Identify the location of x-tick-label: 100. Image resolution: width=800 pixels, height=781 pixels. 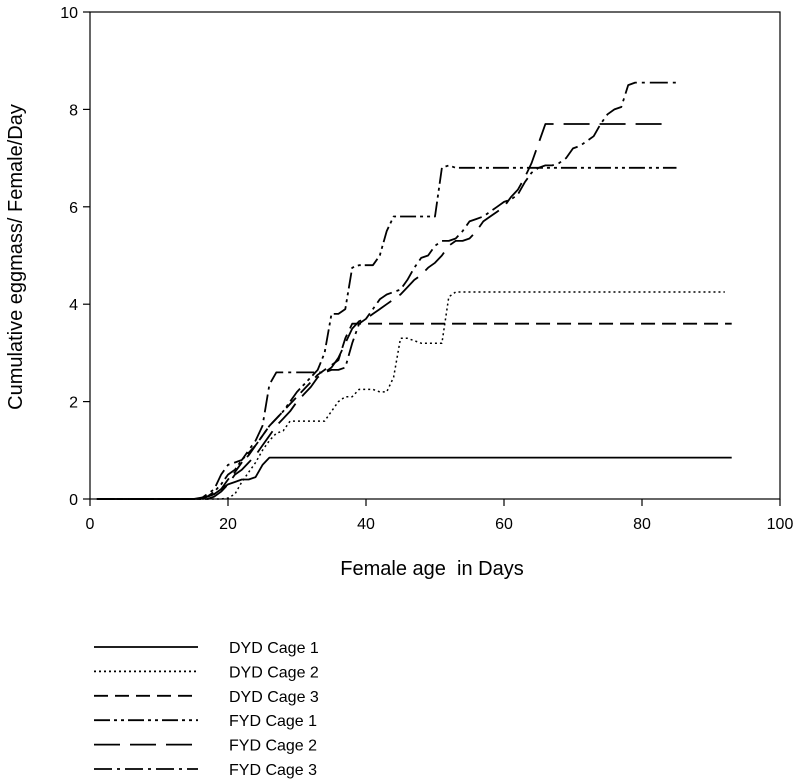
(780, 524).